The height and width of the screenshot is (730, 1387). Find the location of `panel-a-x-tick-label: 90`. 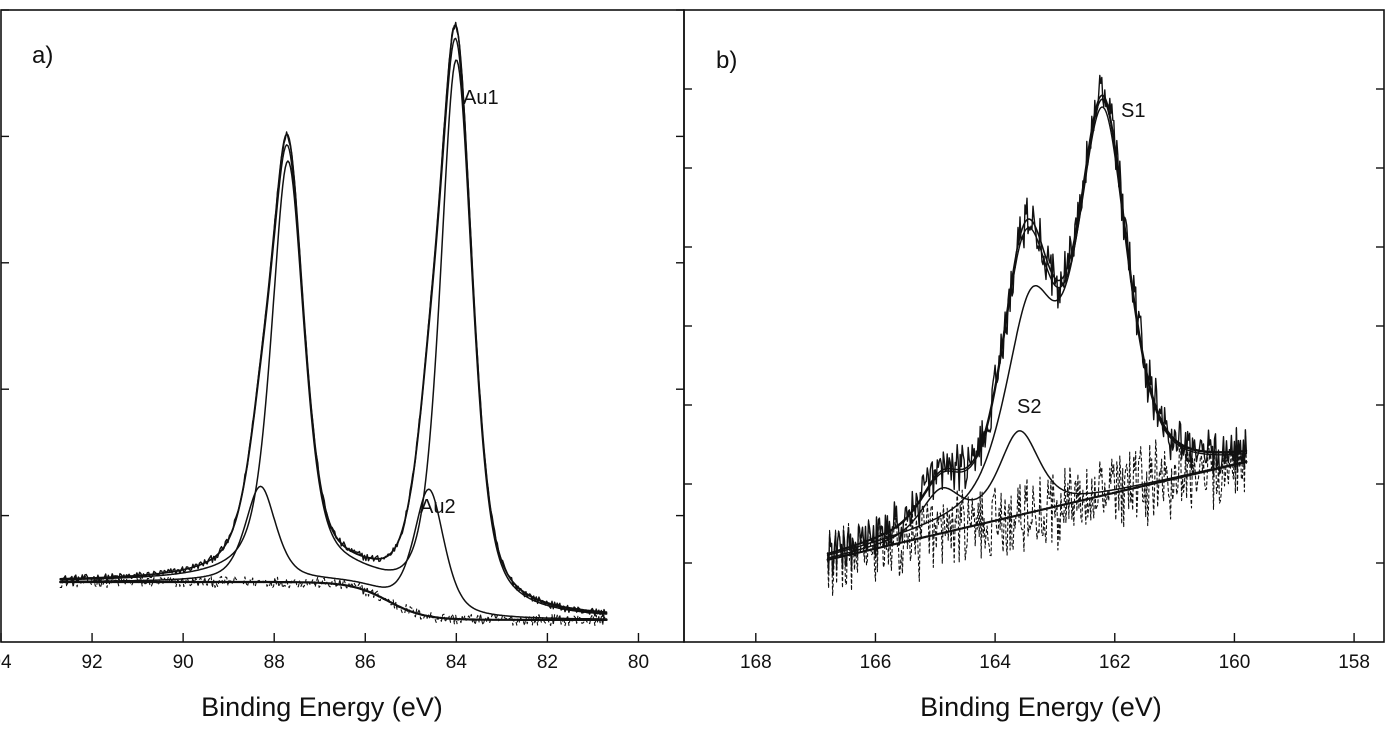

panel-a-x-tick-label: 90 is located at coordinates (183, 662).